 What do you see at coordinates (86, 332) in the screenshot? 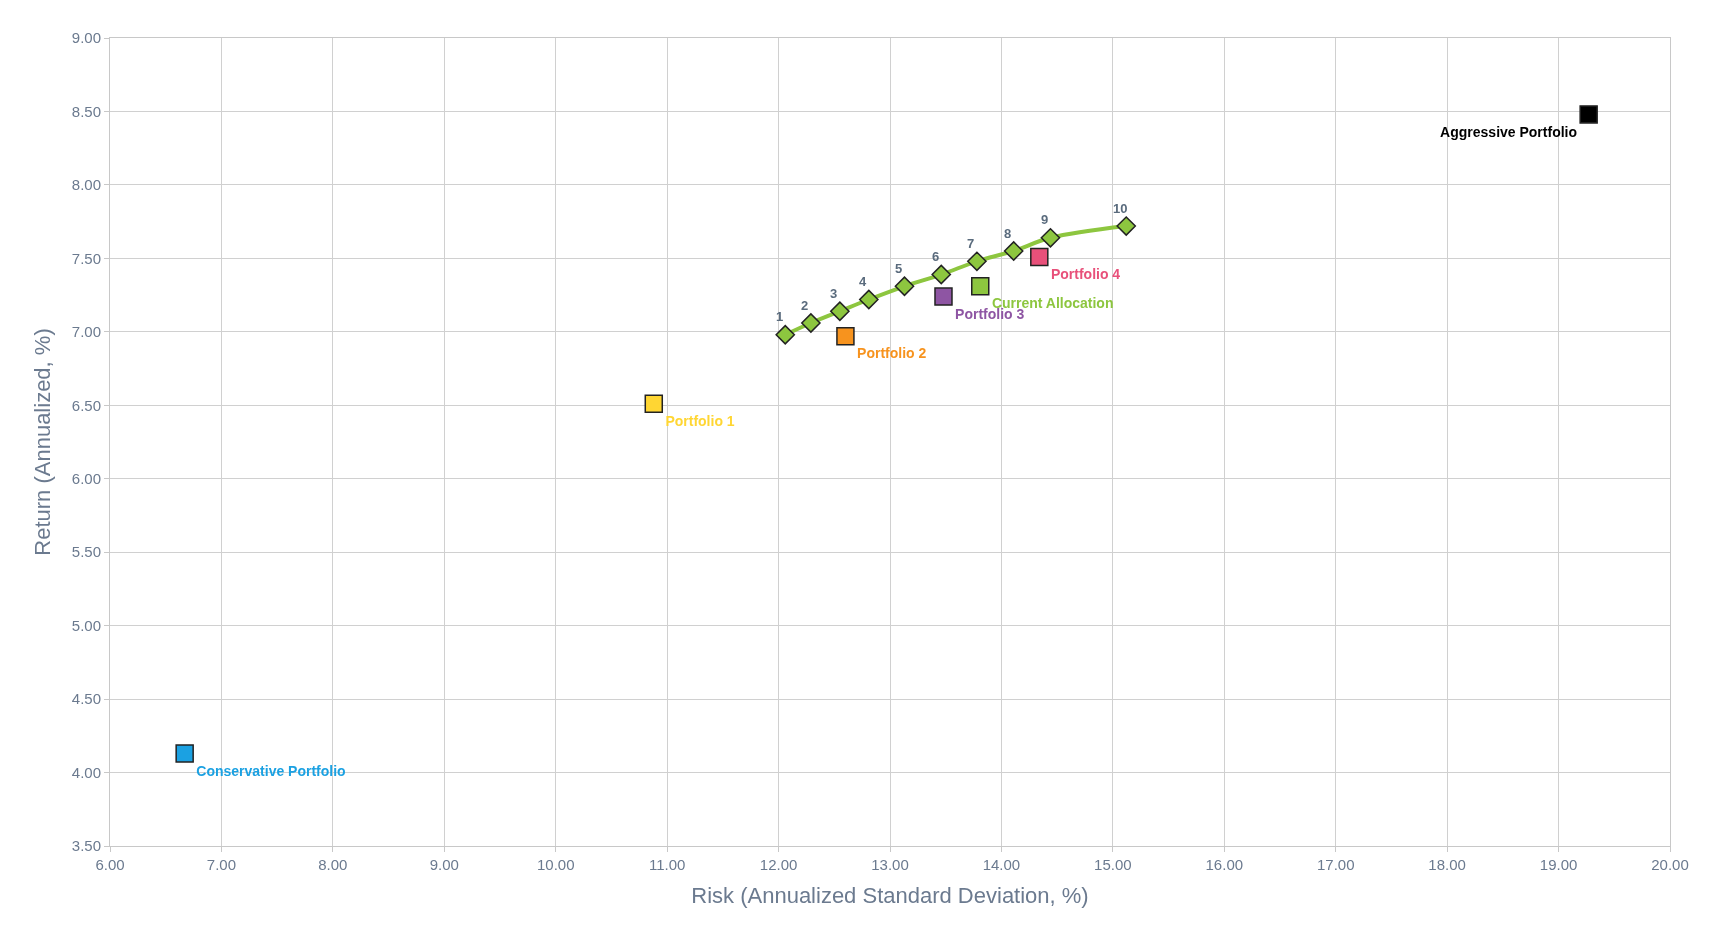
I see `y-tick-label: 7.00` at bounding box center [86, 332].